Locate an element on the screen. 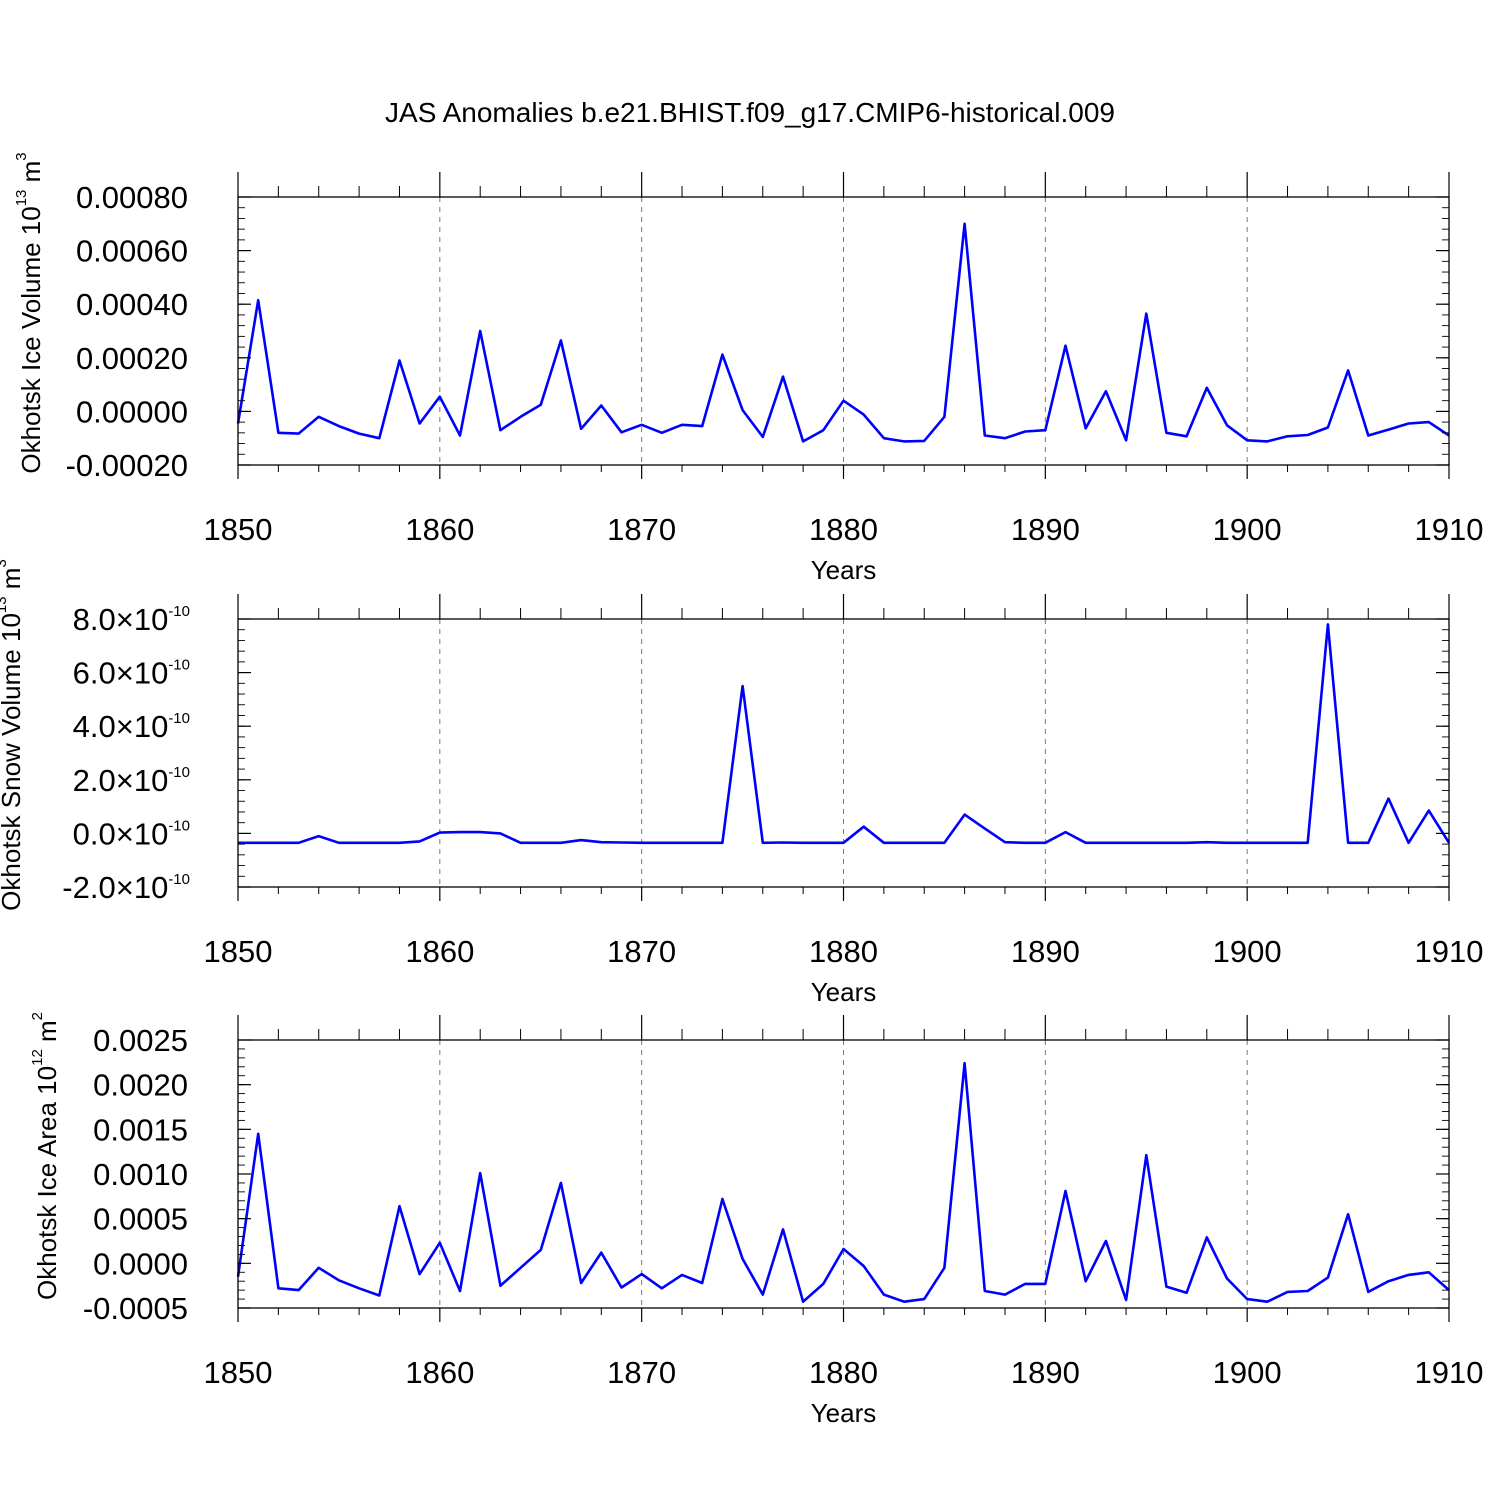 The width and height of the screenshot is (1500, 1500). snow-volume-y-label-unit-exponent: 3 is located at coordinates (5, 563).